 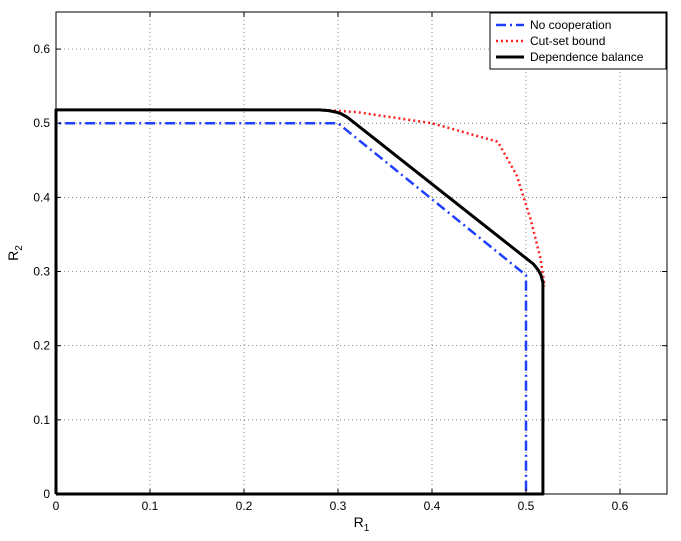 I want to click on y-tick-label-3: 0.3, so click(x=41, y=272).